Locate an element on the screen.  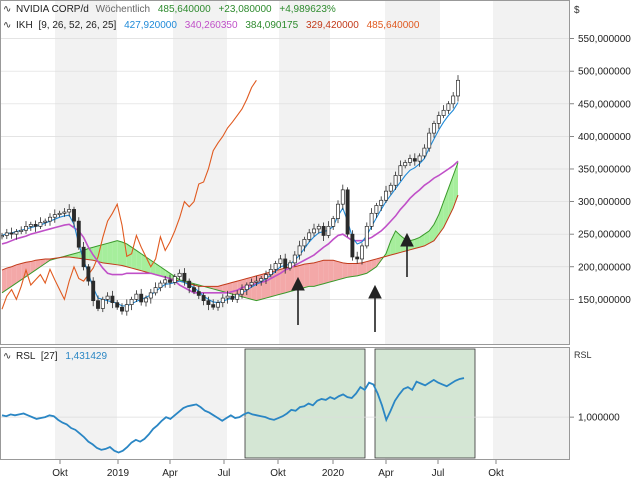
rsl-params: [27] is located at coordinates (49, 356).